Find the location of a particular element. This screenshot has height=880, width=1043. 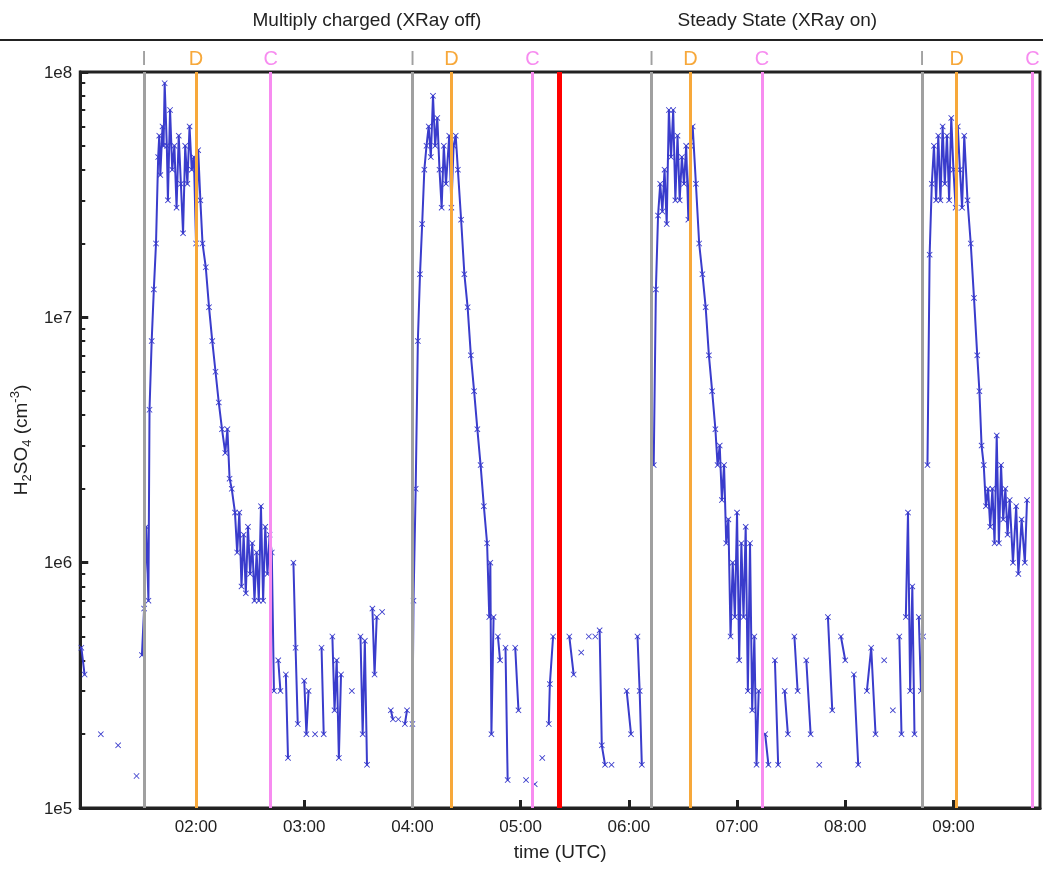

y-tick-label: 1e7 is located at coordinates (58, 317).